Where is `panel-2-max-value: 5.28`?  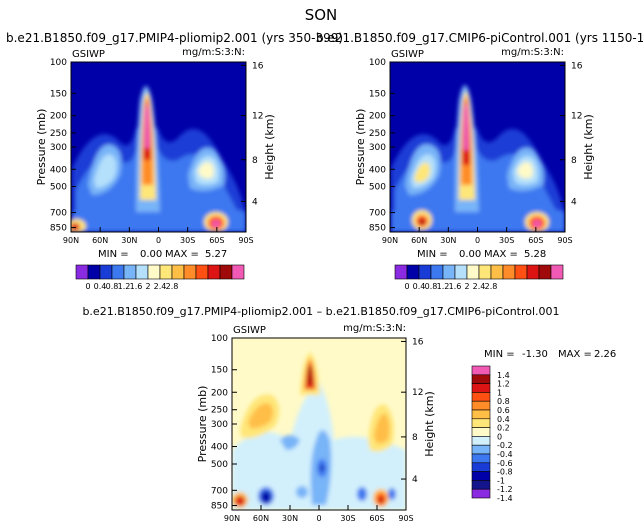 panel-2-max-value: 5.28 is located at coordinates (535, 254).